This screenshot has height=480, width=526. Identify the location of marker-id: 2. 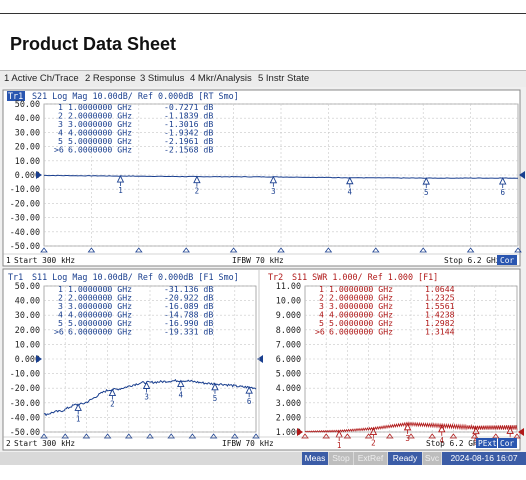
(321, 298).